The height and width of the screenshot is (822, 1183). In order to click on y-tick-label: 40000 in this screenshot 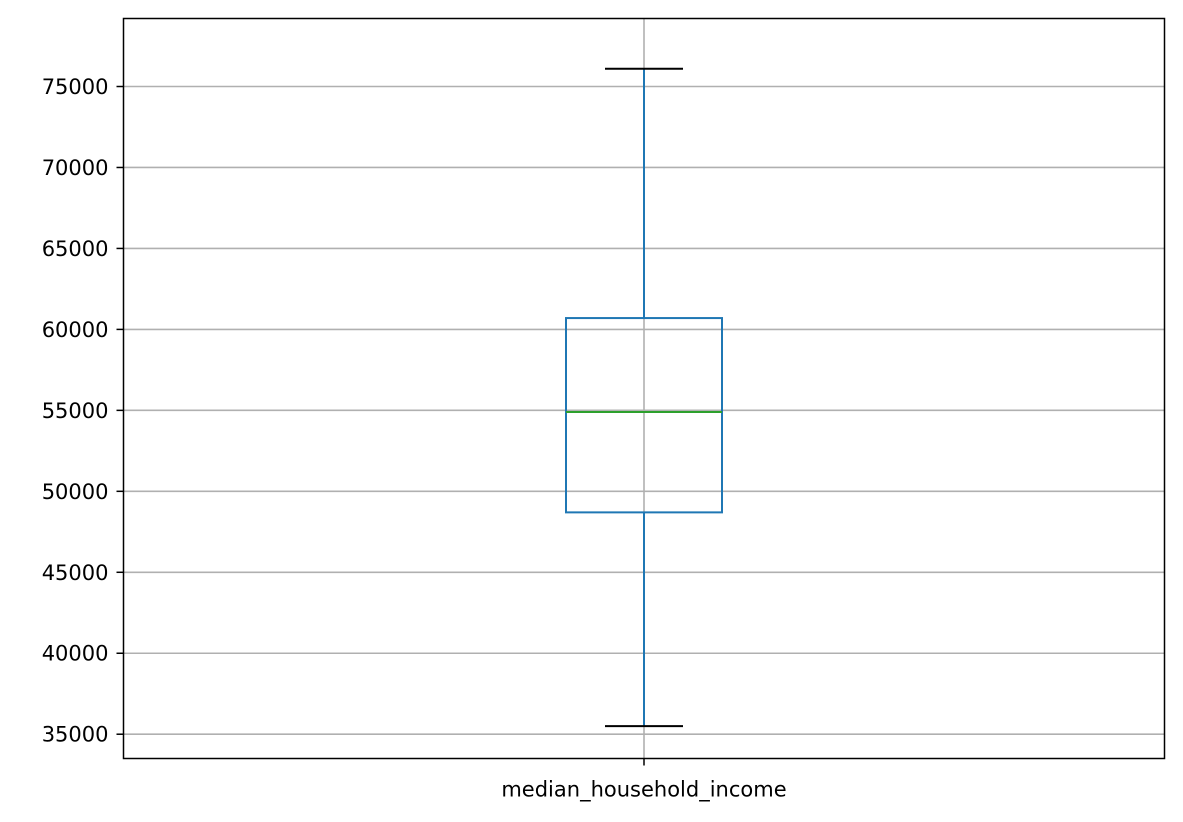, I will do `click(75, 654)`.